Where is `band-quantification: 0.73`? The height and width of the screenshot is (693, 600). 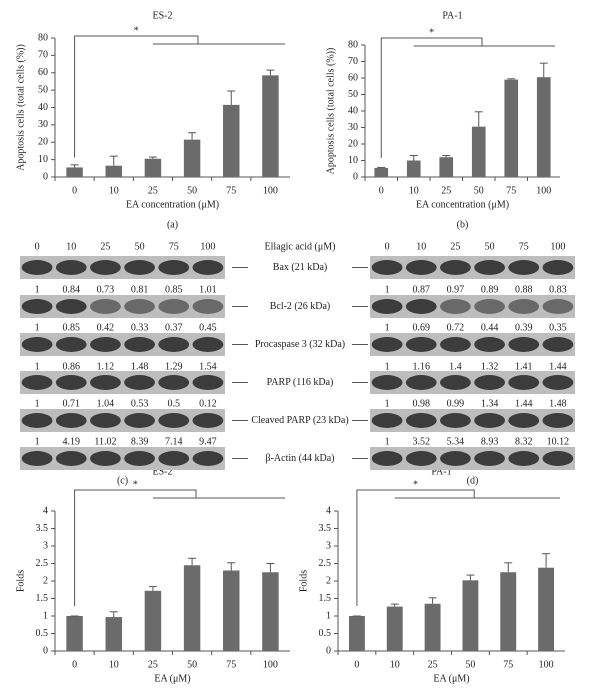
band-quantification: 0.73 is located at coordinates (106, 289).